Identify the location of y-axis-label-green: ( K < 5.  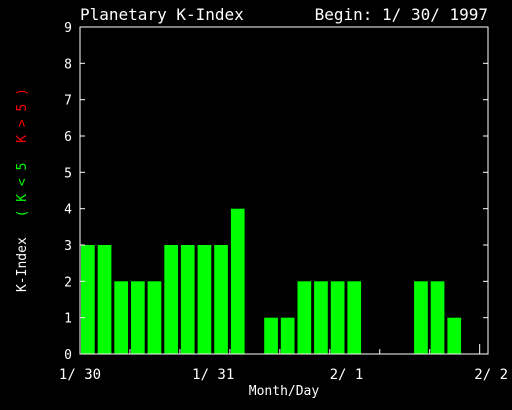
(22, 190).